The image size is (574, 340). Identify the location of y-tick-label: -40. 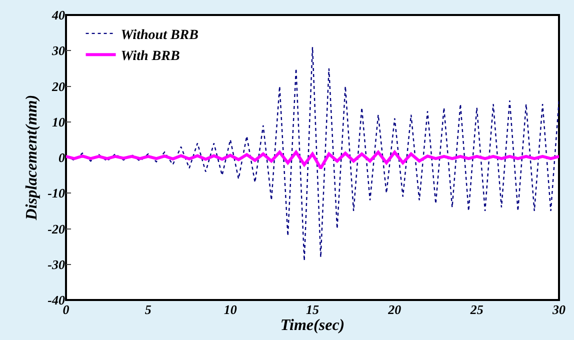
(57, 300).